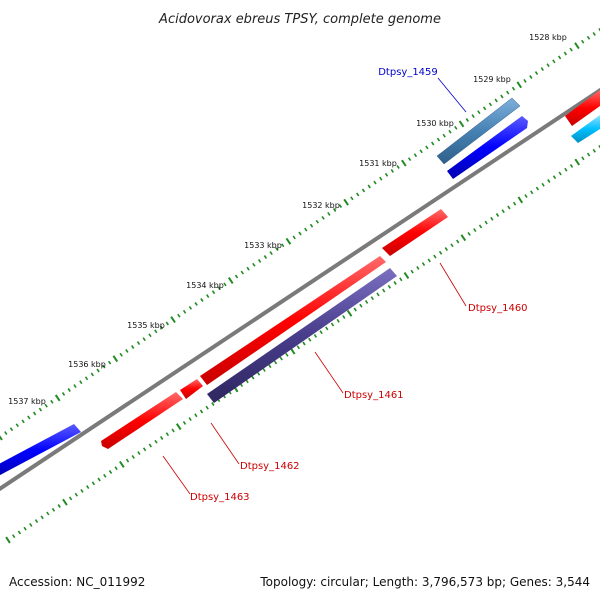 The height and width of the screenshot is (600, 600). I want to click on tick-label-1529: 1529 kbp, so click(492, 79).